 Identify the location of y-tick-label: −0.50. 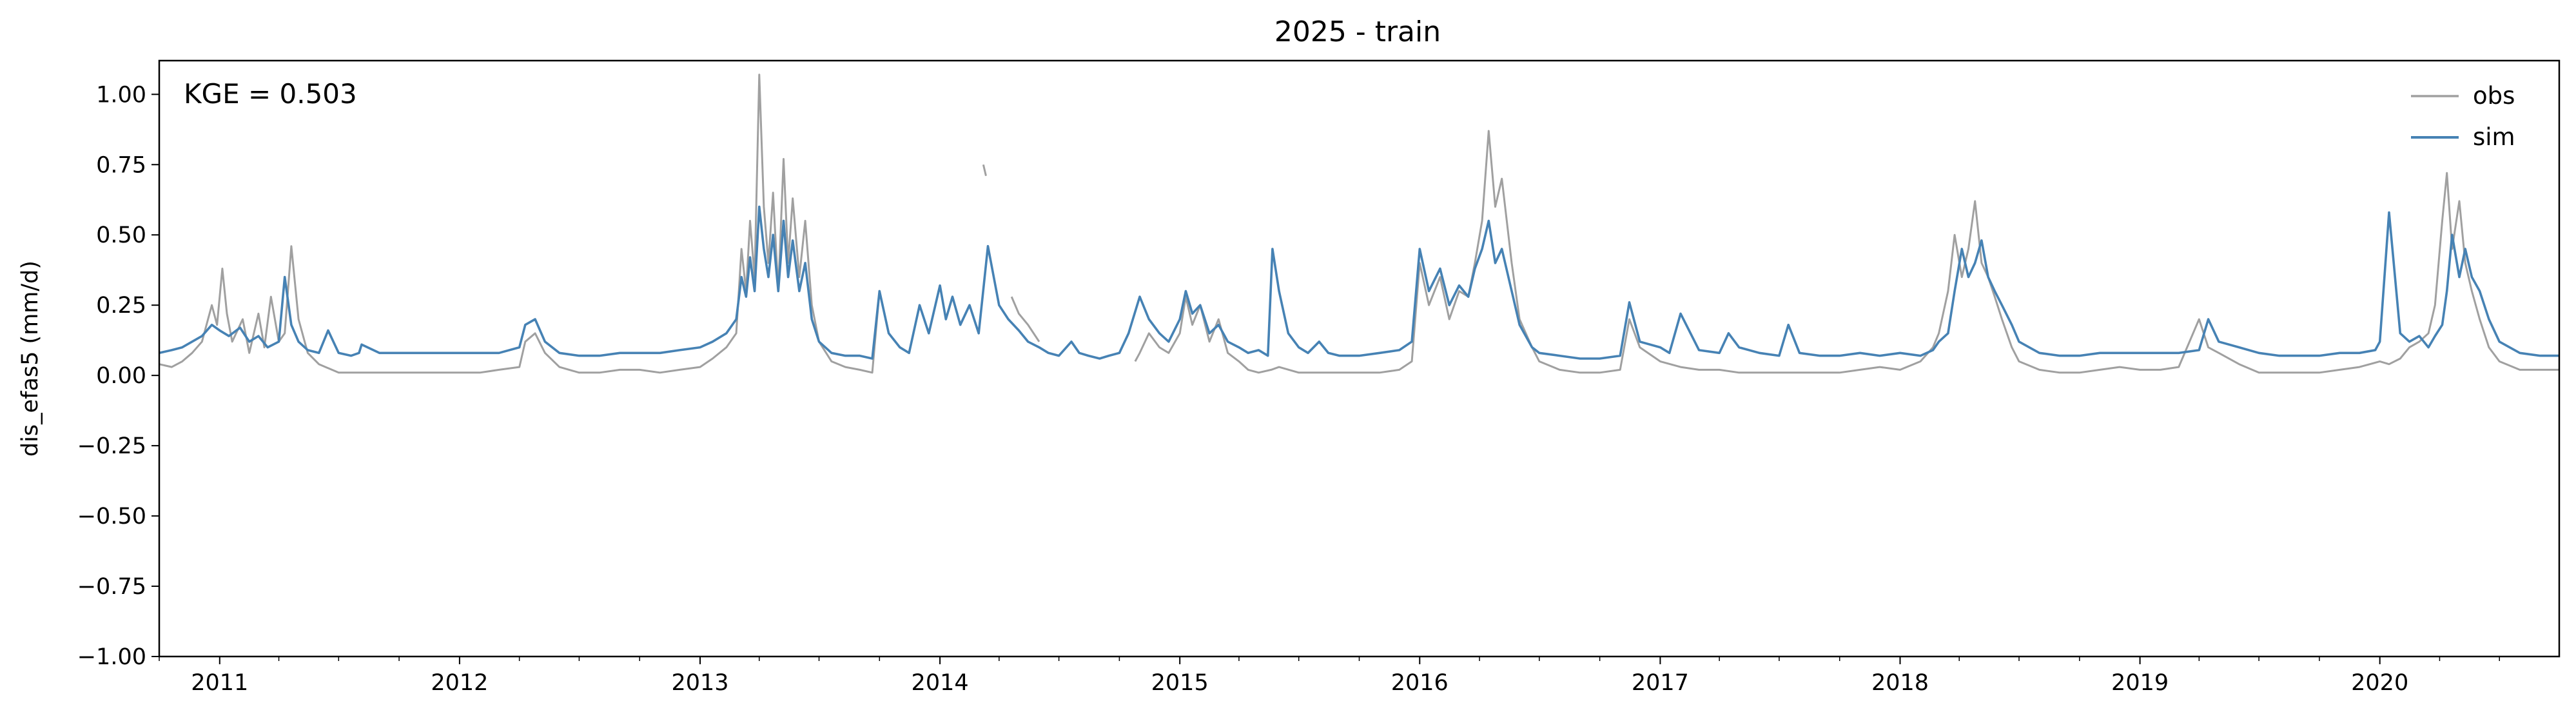
(112, 516).